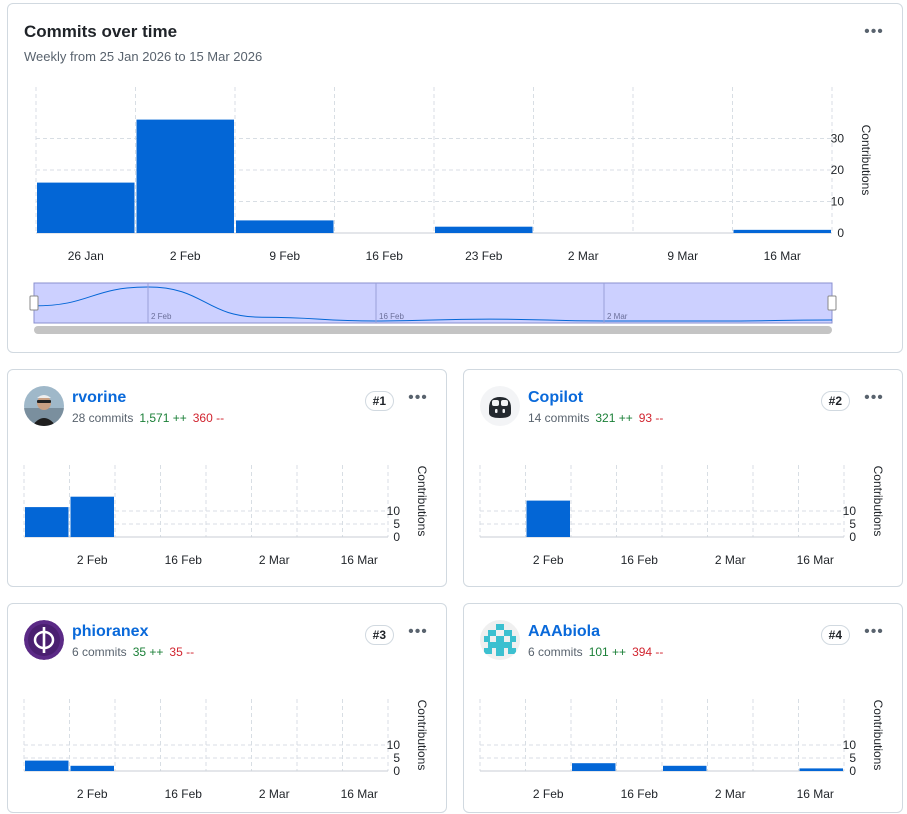 This screenshot has width=907, height=814. I want to click on deletions-count: 35 --, so click(182, 652).